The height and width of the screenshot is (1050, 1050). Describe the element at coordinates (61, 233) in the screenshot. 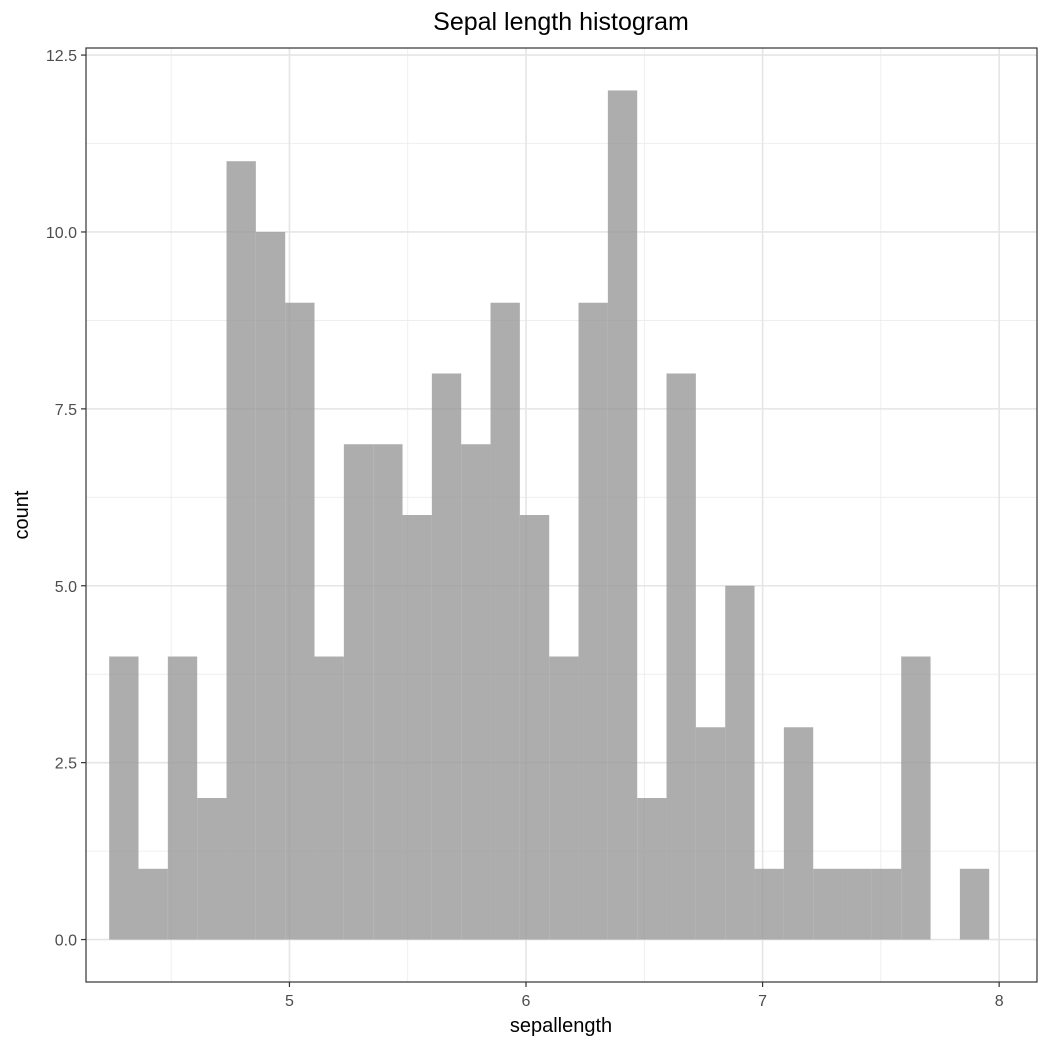

I see `y-tick-label: 10.0` at that location.